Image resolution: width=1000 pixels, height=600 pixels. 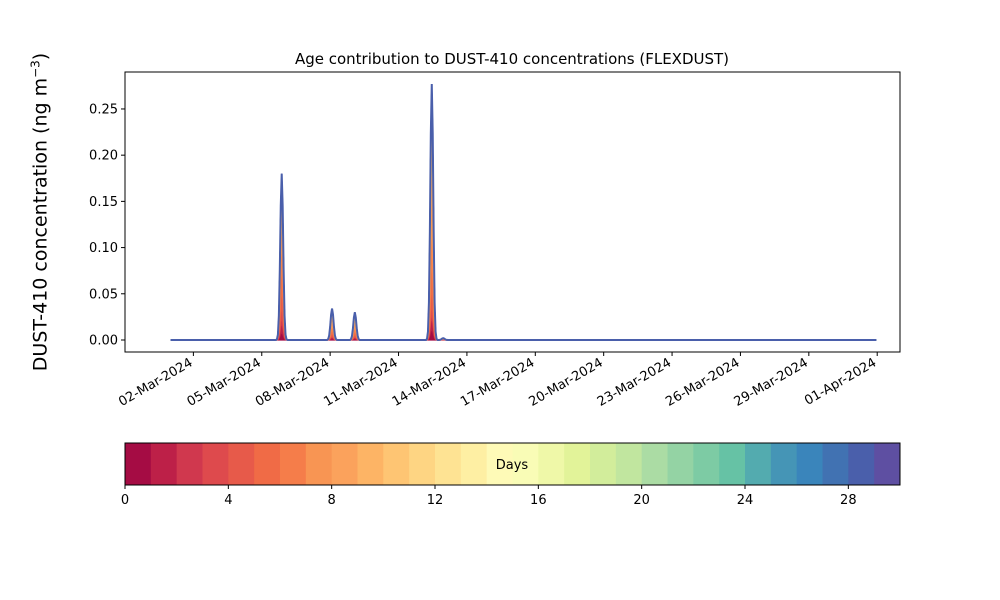 What do you see at coordinates (360, 382) in the screenshot?
I see `x-tick-label: 11-Mar-2024` at bounding box center [360, 382].